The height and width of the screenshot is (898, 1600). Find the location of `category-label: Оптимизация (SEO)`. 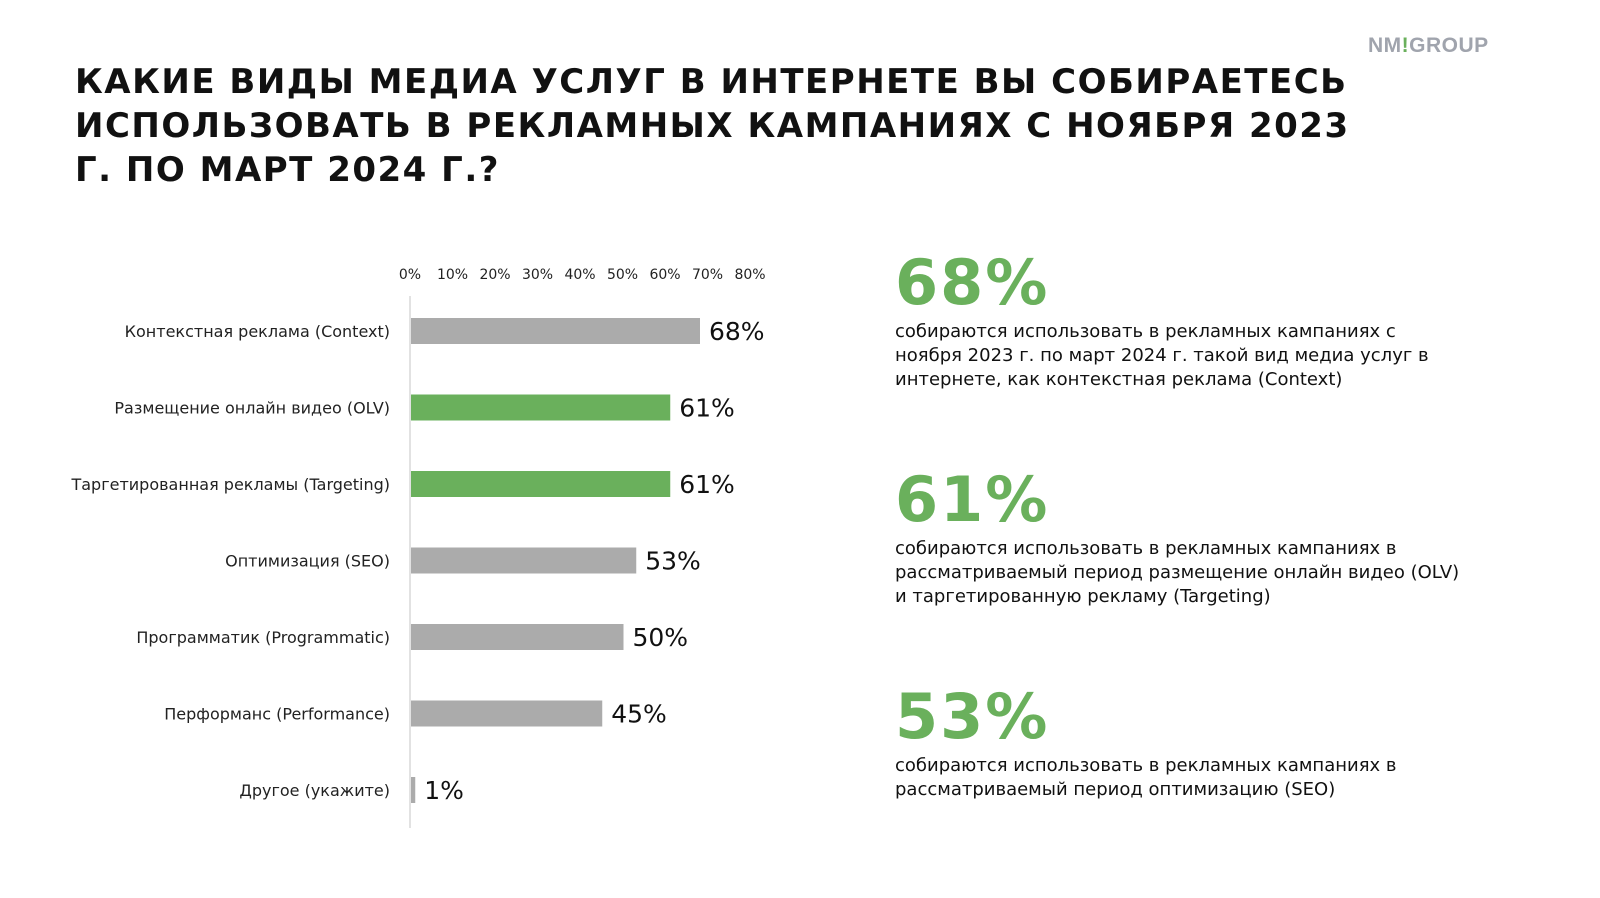

category-label: Оптимизация (SEO) is located at coordinates (307, 561).